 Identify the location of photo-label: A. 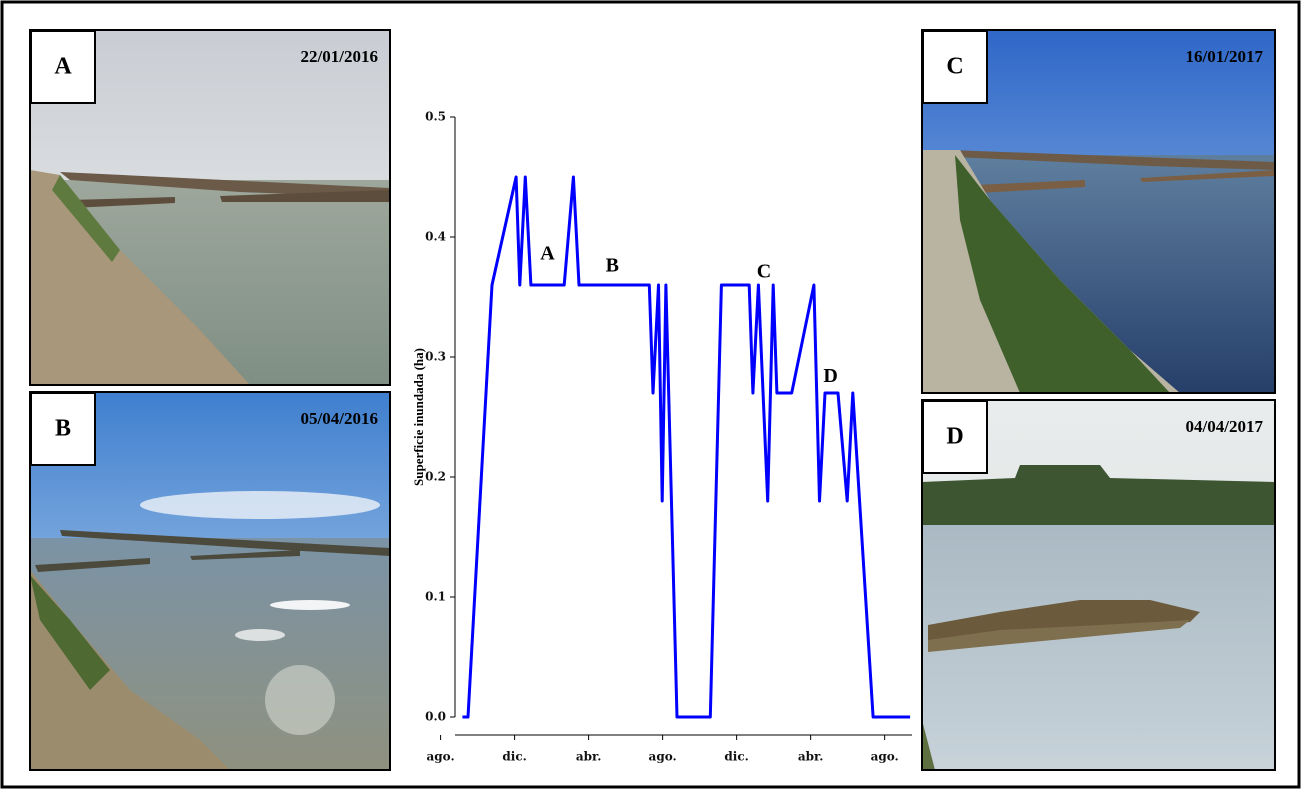
(63, 67).